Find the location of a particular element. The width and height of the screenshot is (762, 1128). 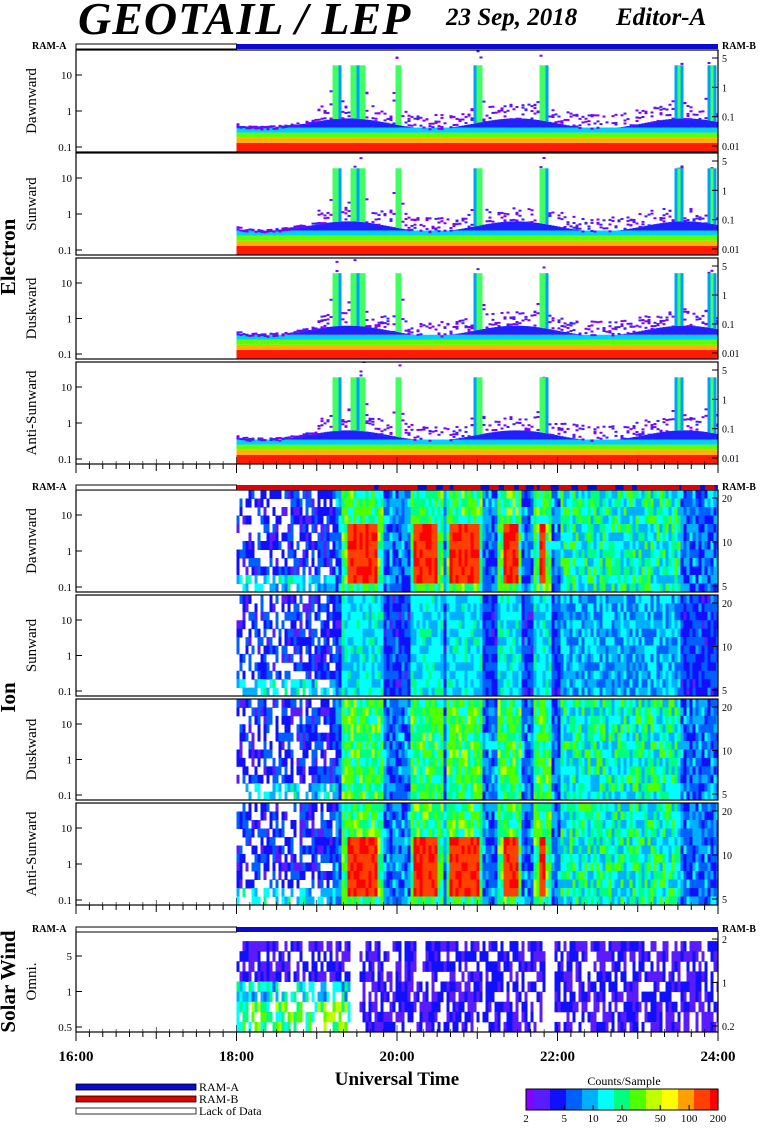

panel-label: Duskward is located at coordinates (32, 749).